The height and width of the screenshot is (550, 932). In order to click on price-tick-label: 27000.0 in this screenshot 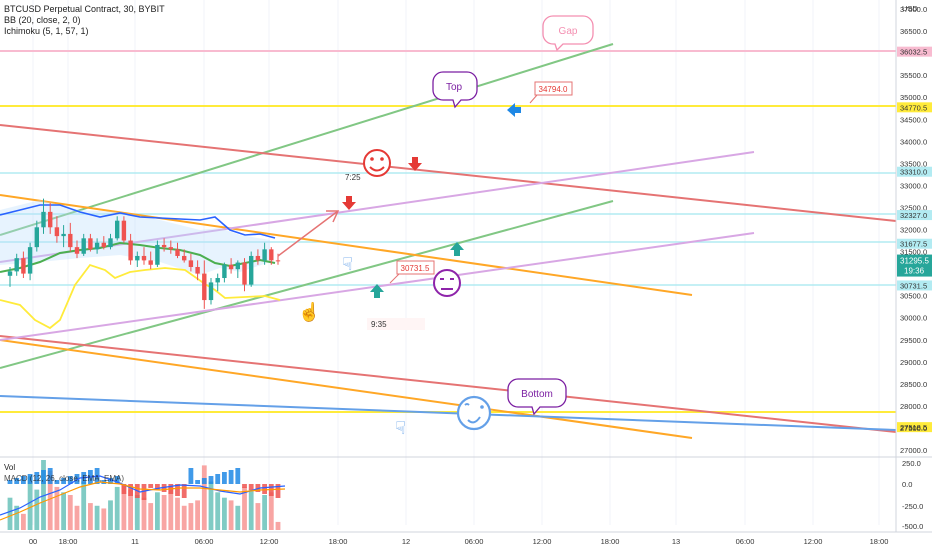, I will do `click(913, 450)`.